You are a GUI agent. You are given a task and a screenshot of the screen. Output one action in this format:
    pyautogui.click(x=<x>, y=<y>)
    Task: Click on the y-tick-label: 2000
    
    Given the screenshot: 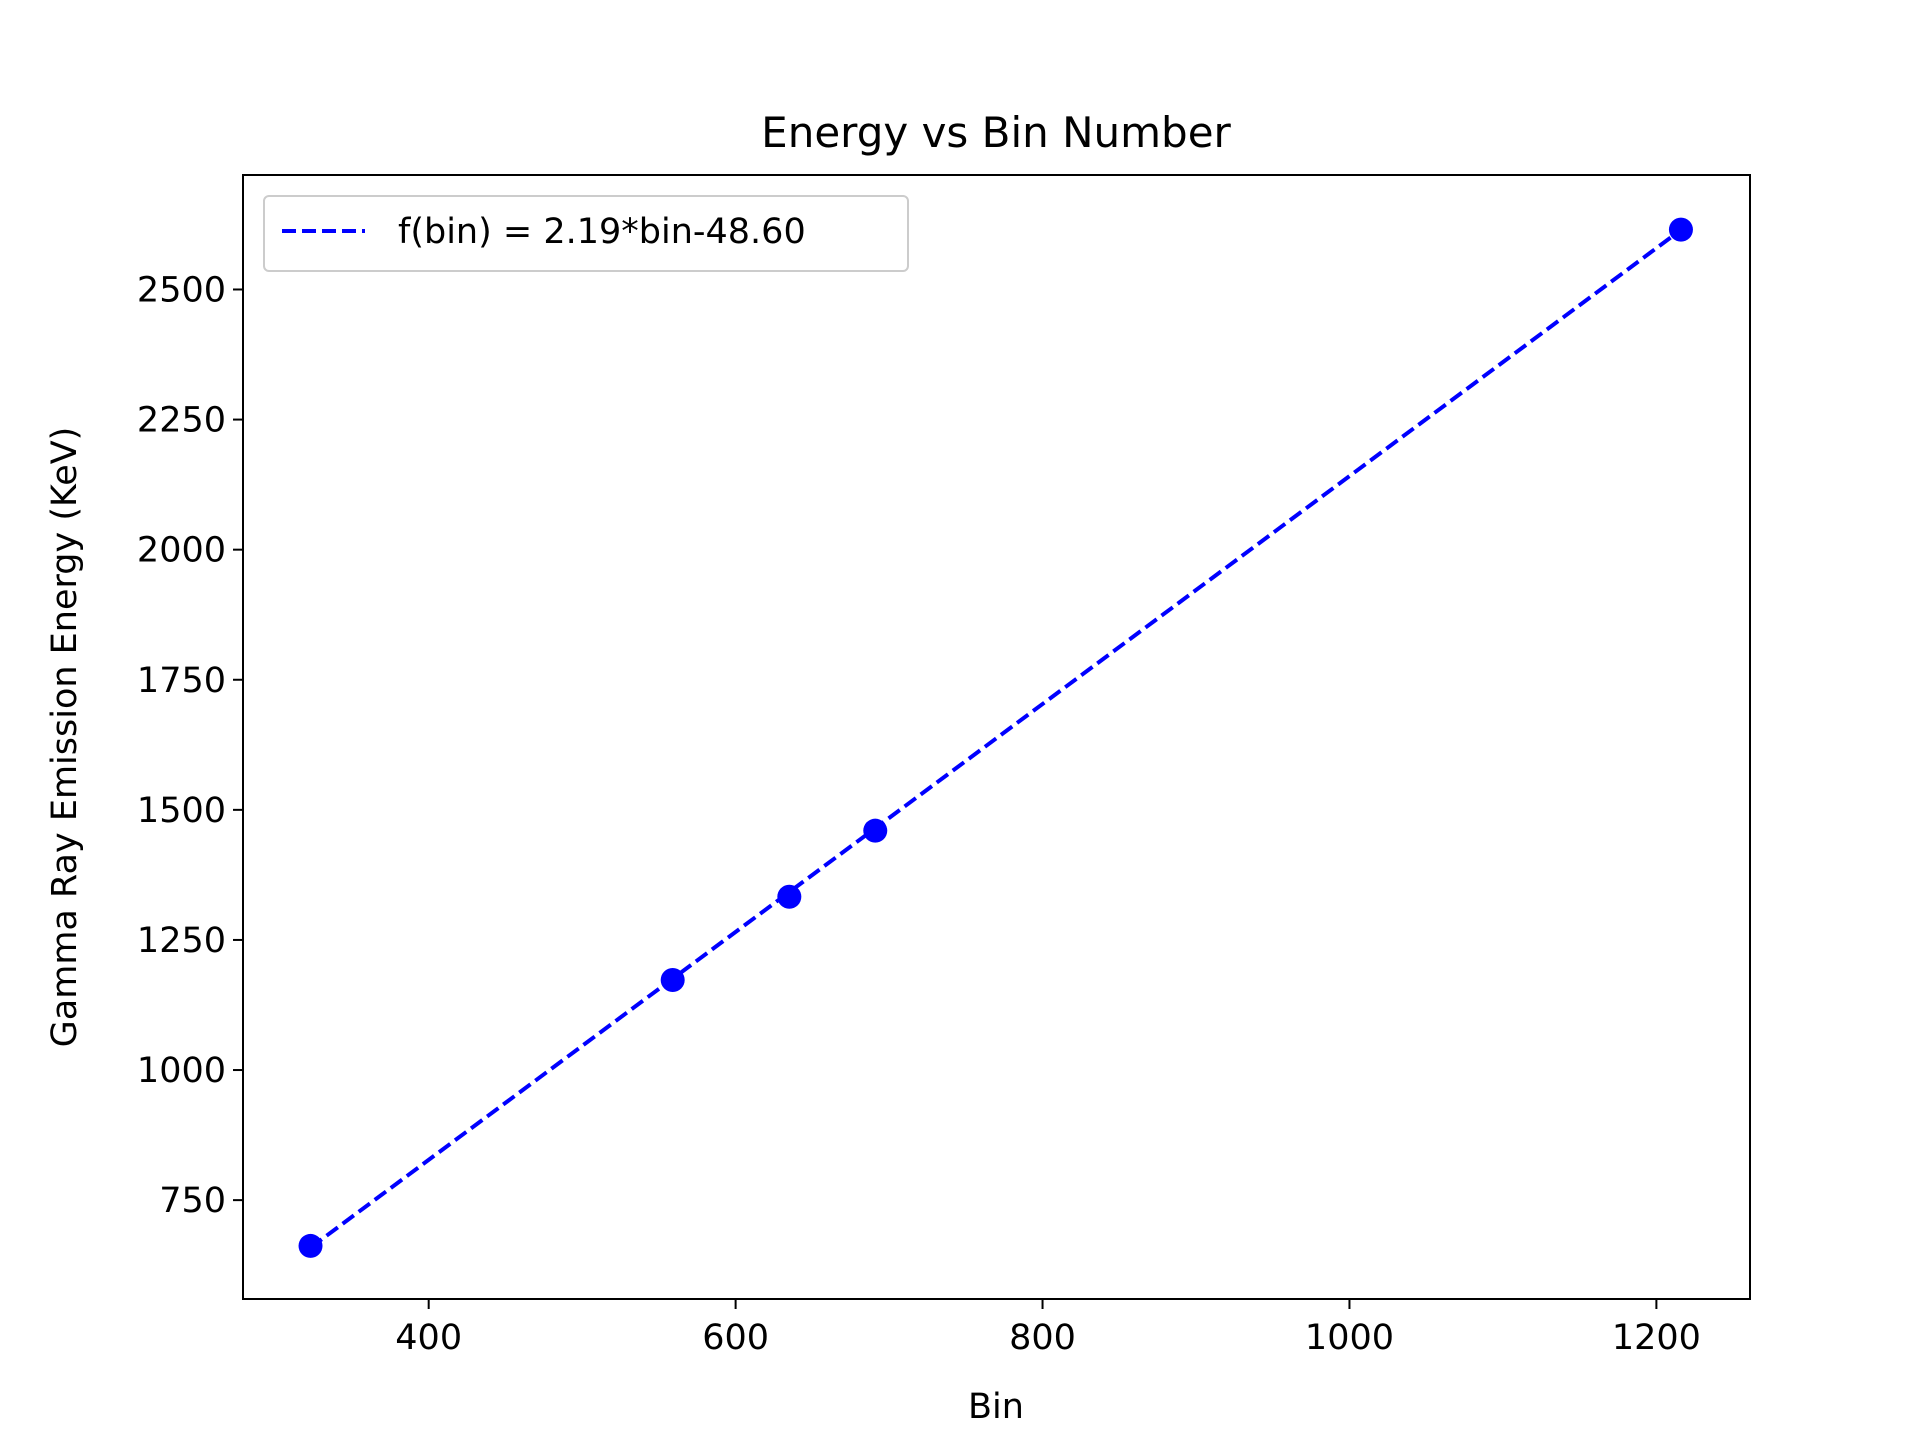 What is the action you would take?
    pyautogui.click(x=181, y=551)
    